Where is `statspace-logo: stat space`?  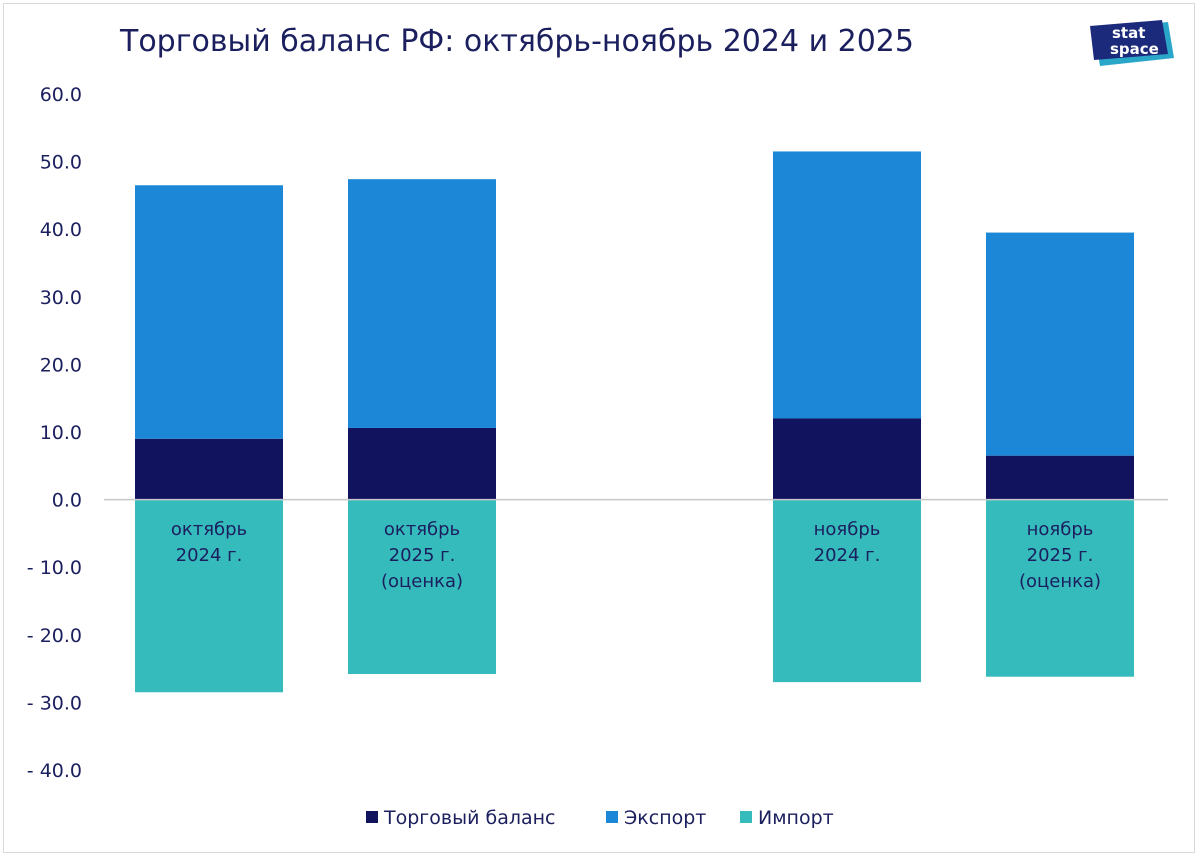
statspace-logo: stat space is located at coordinates (1132, 43).